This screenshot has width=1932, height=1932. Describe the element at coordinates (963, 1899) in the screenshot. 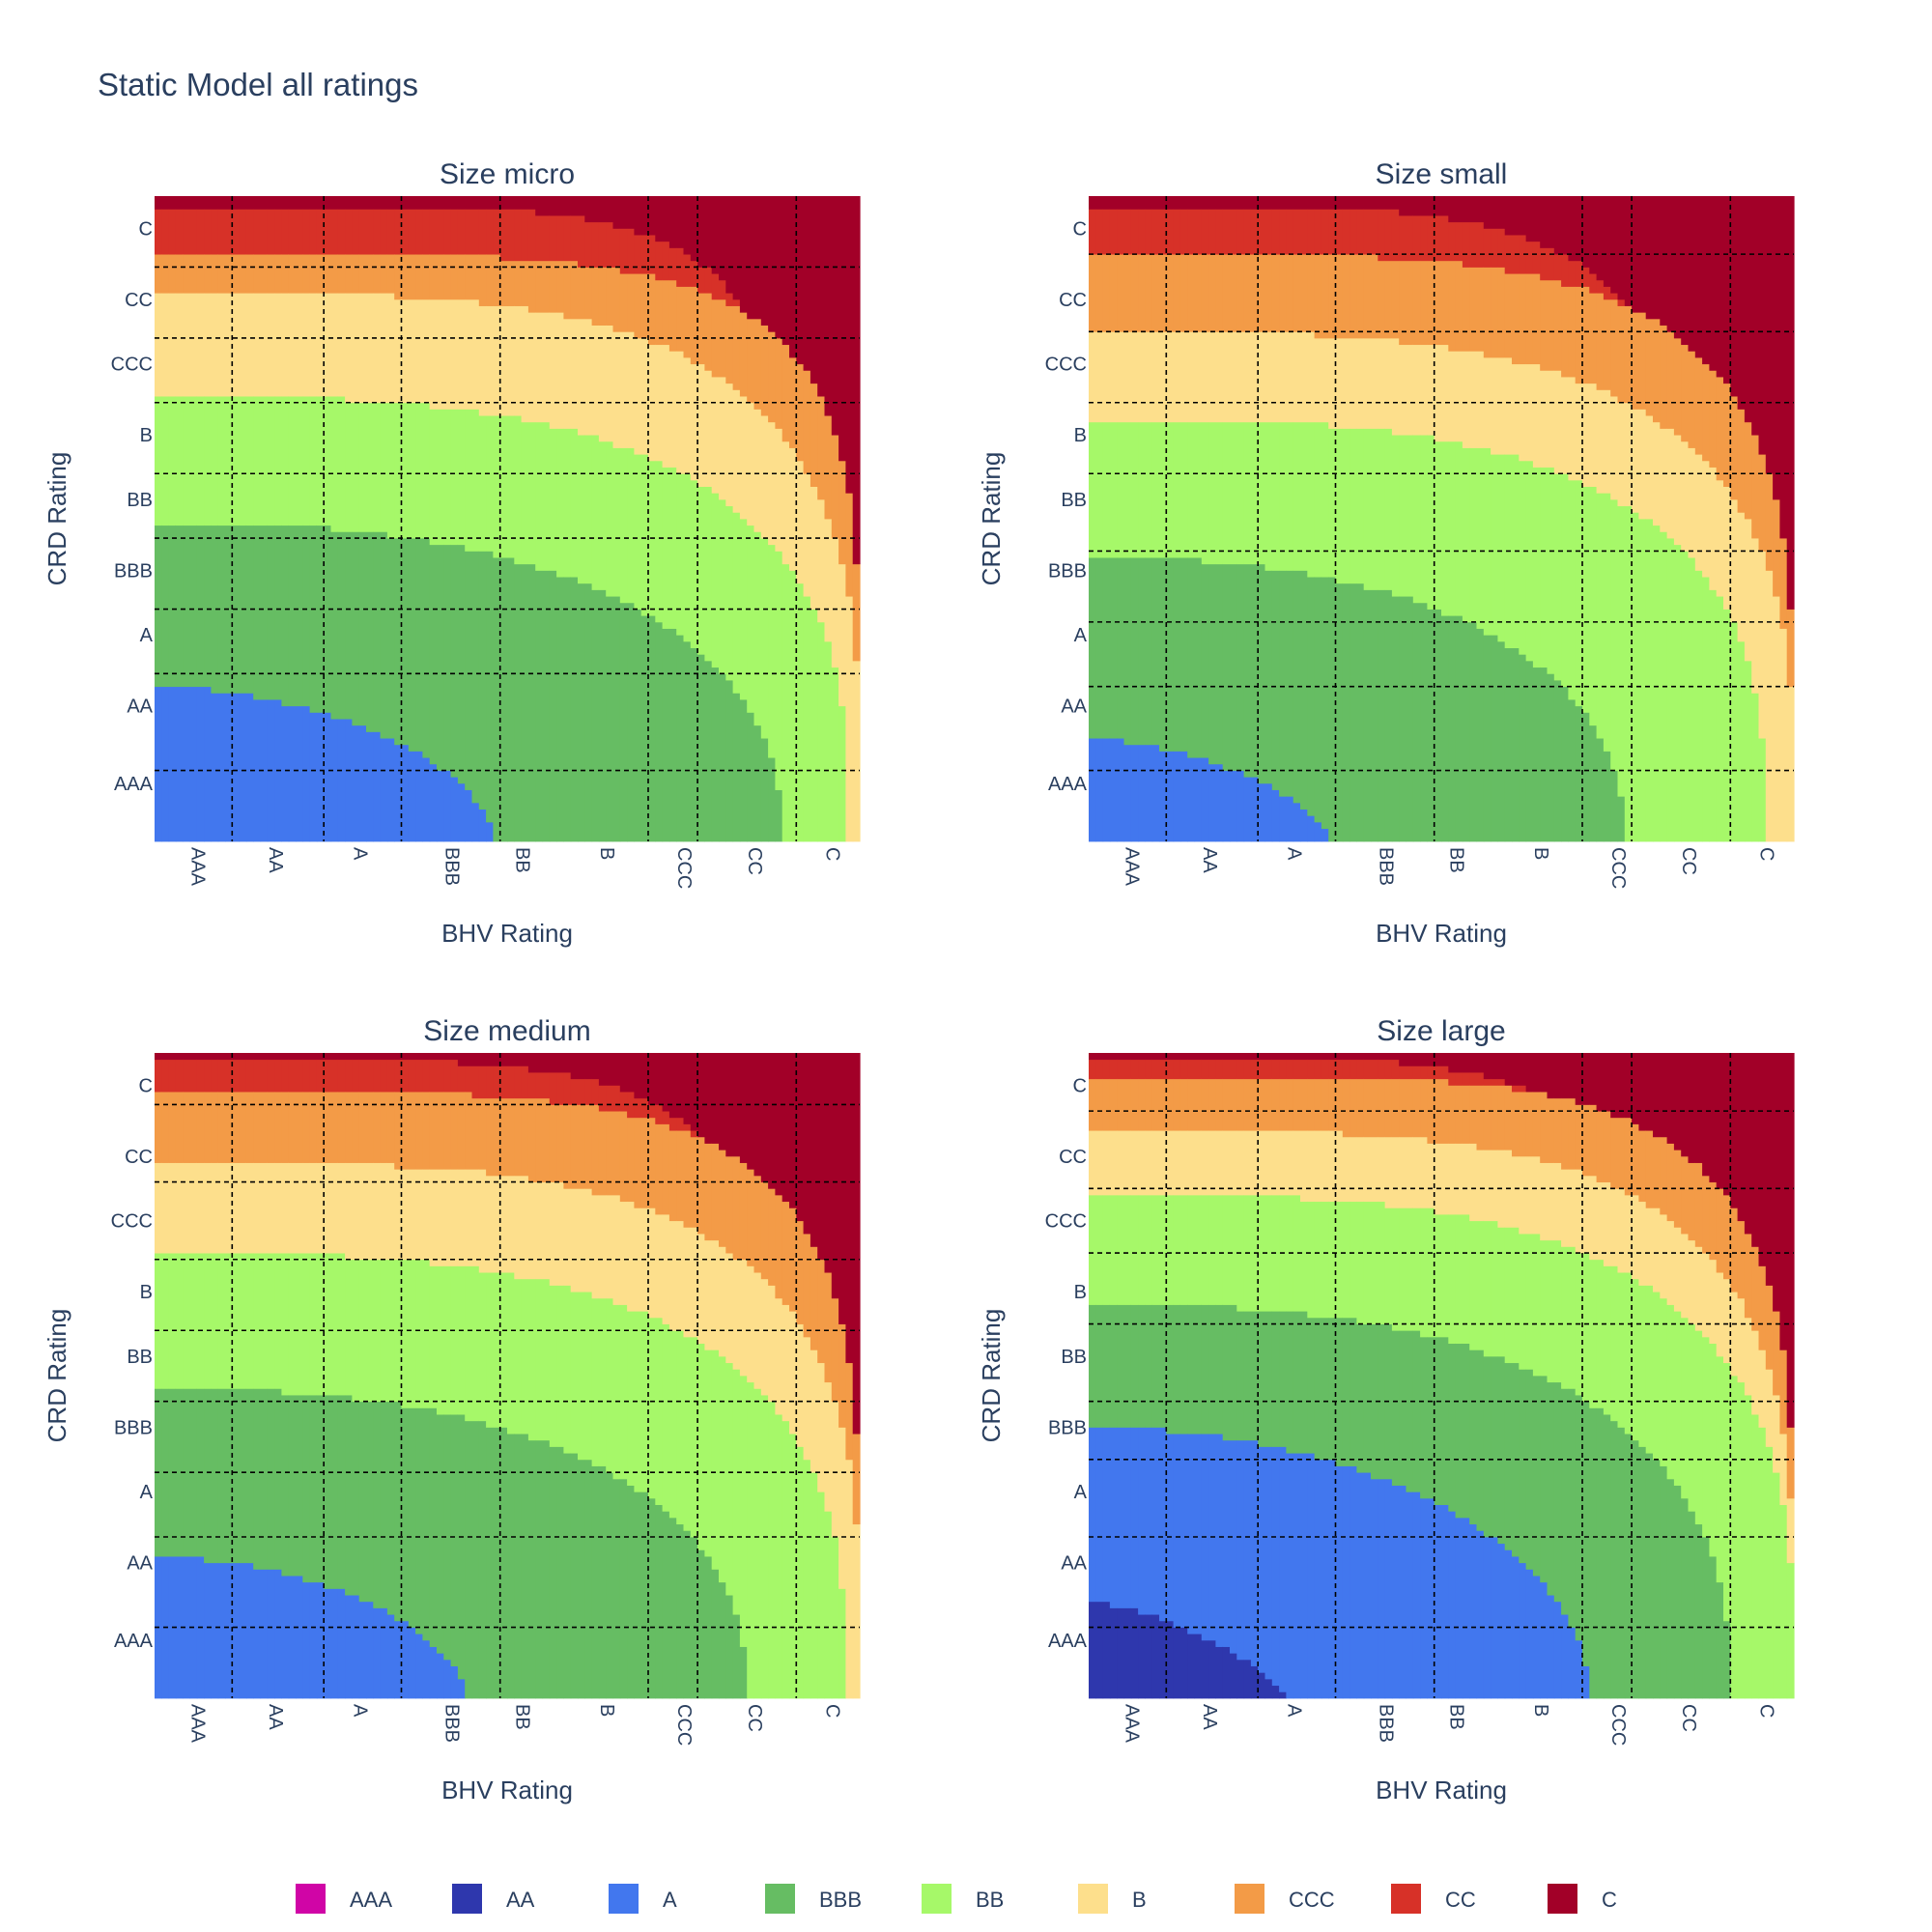

I see `legend-item-bb: BB` at that location.